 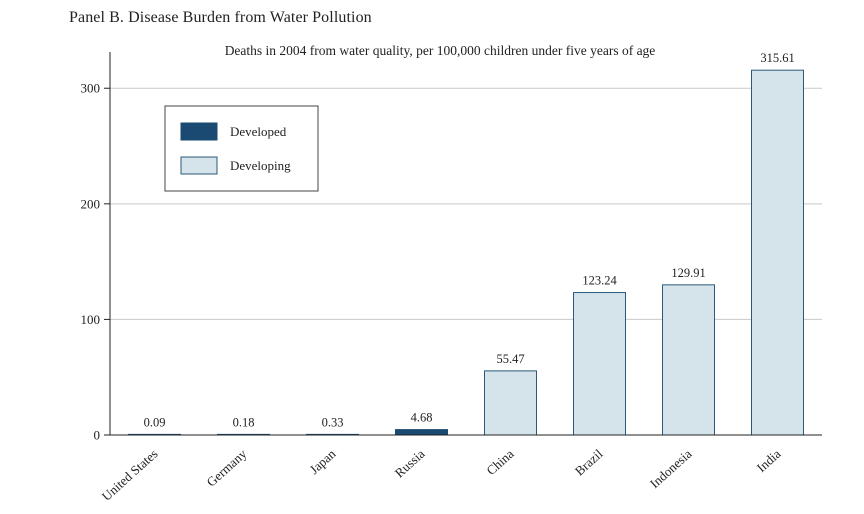 What do you see at coordinates (91, 262) in the screenshot?
I see `y-tick-labels: 0 100 200 300` at bounding box center [91, 262].